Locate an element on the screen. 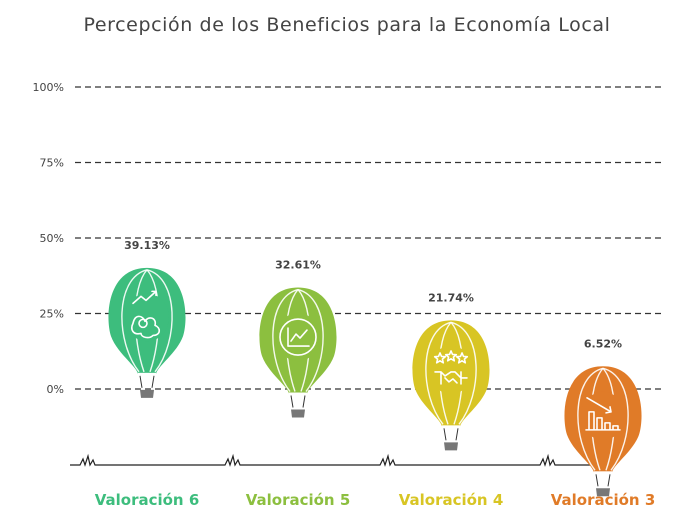 The height and width of the screenshot is (523, 694). declining-bar-chart-icon is located at coordinates (603, 415).